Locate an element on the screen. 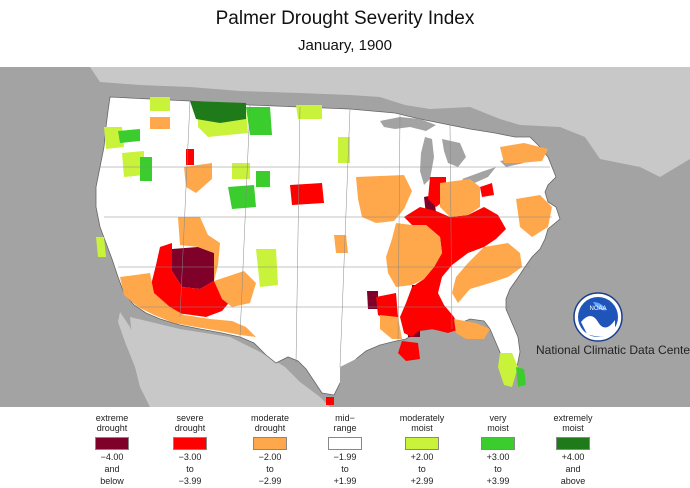 Image resolution: width=690 pixels, height=488 pixels. legend-range: below is located at coordinates (112, 481).